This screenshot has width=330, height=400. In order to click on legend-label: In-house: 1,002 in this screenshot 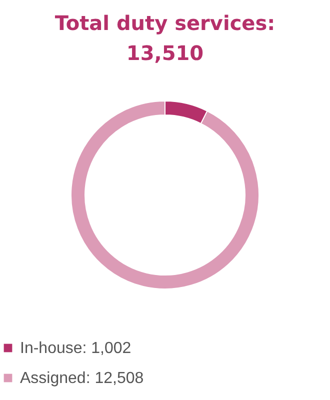, I will do `click(76, 348)`.